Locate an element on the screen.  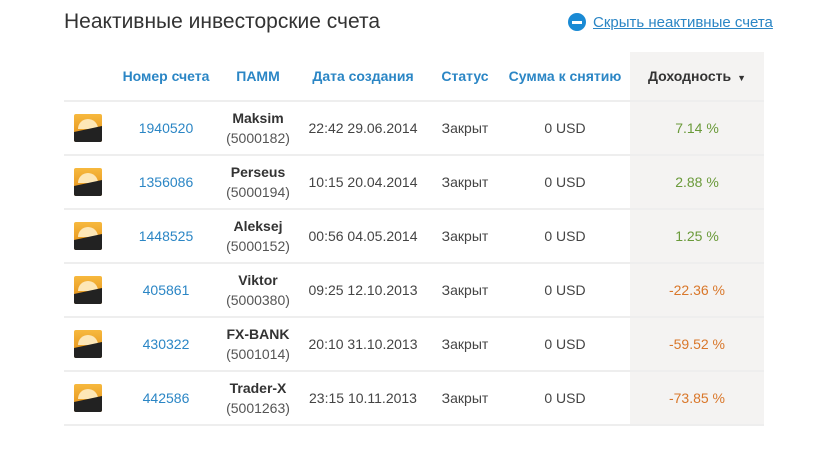
pamm-name: Aleksej is located at coordinates (258, 226).